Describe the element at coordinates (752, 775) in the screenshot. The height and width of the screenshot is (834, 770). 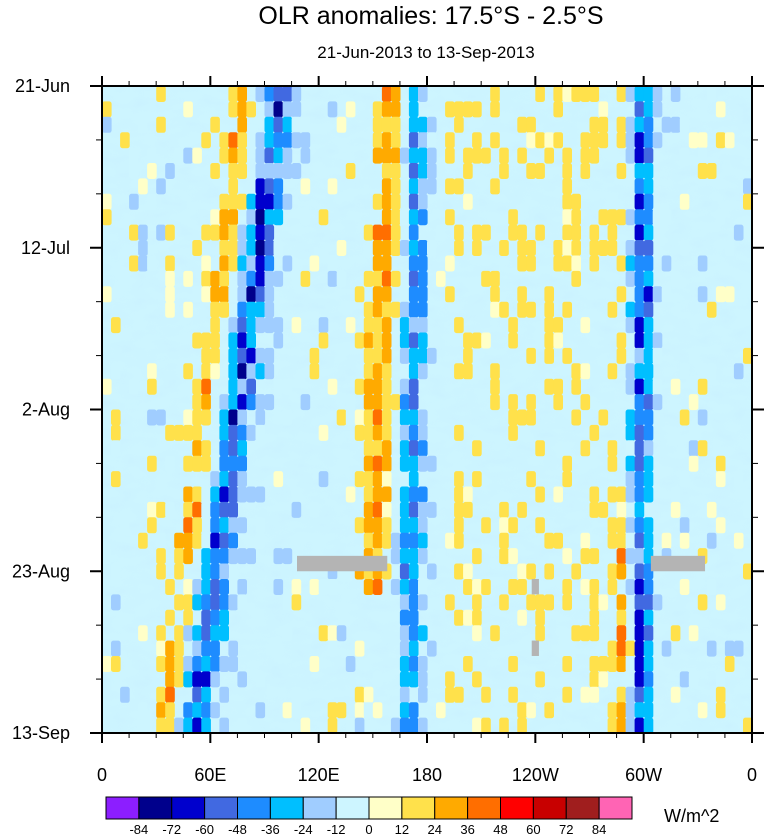
I see `x-tick-label: 0` at that location.